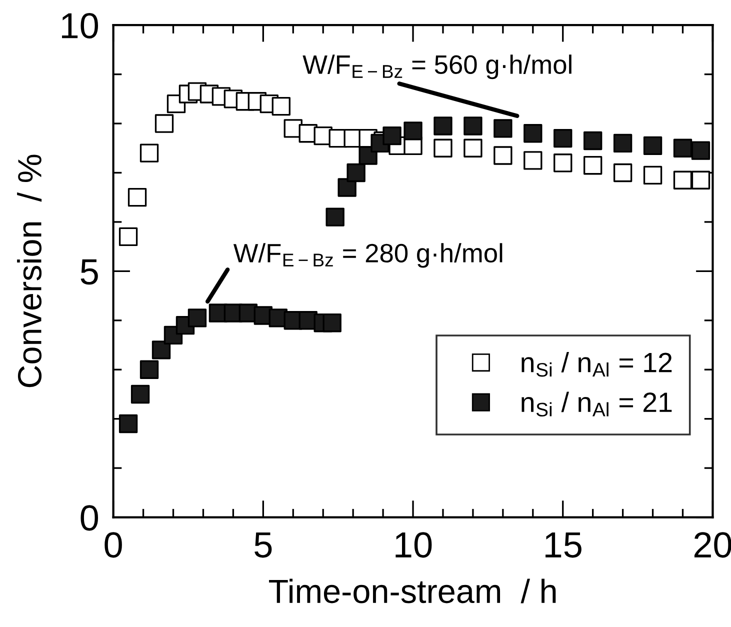 Image resolution: width=731 pixels, height=627 pixels. Describe the element at coordinates (414, 545) in the screenshot. I see `x-tick-label: 10` at that location.